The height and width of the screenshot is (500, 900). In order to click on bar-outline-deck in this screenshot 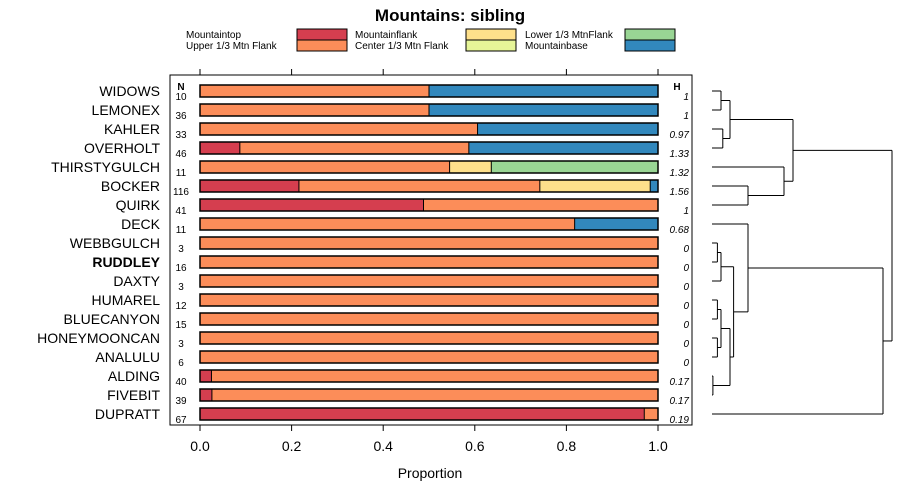, I will do `click(429, 224)`.